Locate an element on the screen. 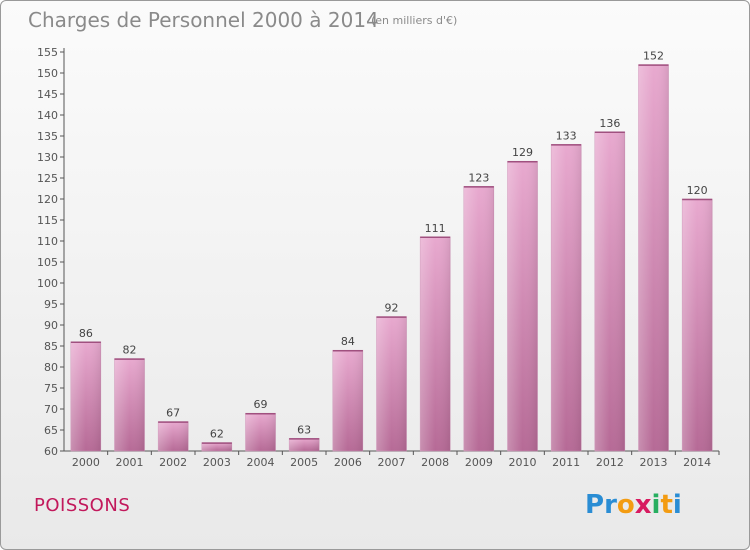 Image resolution: width=750 pixels, height=550 pixels. data-label: 152 is located at coordinates (653, 56).